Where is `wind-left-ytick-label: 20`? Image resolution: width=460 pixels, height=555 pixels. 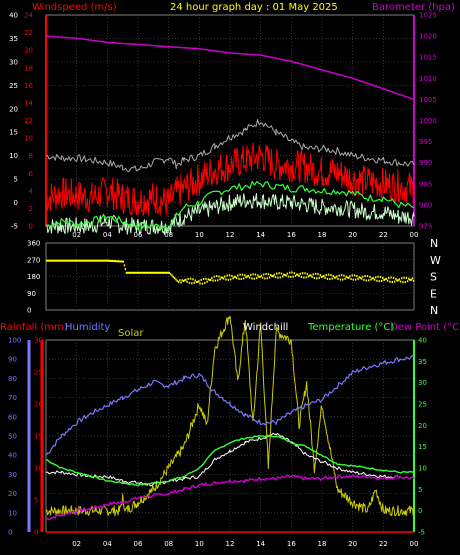 wind-left-ytick-label: 20 is located at coordinates (13, 109).